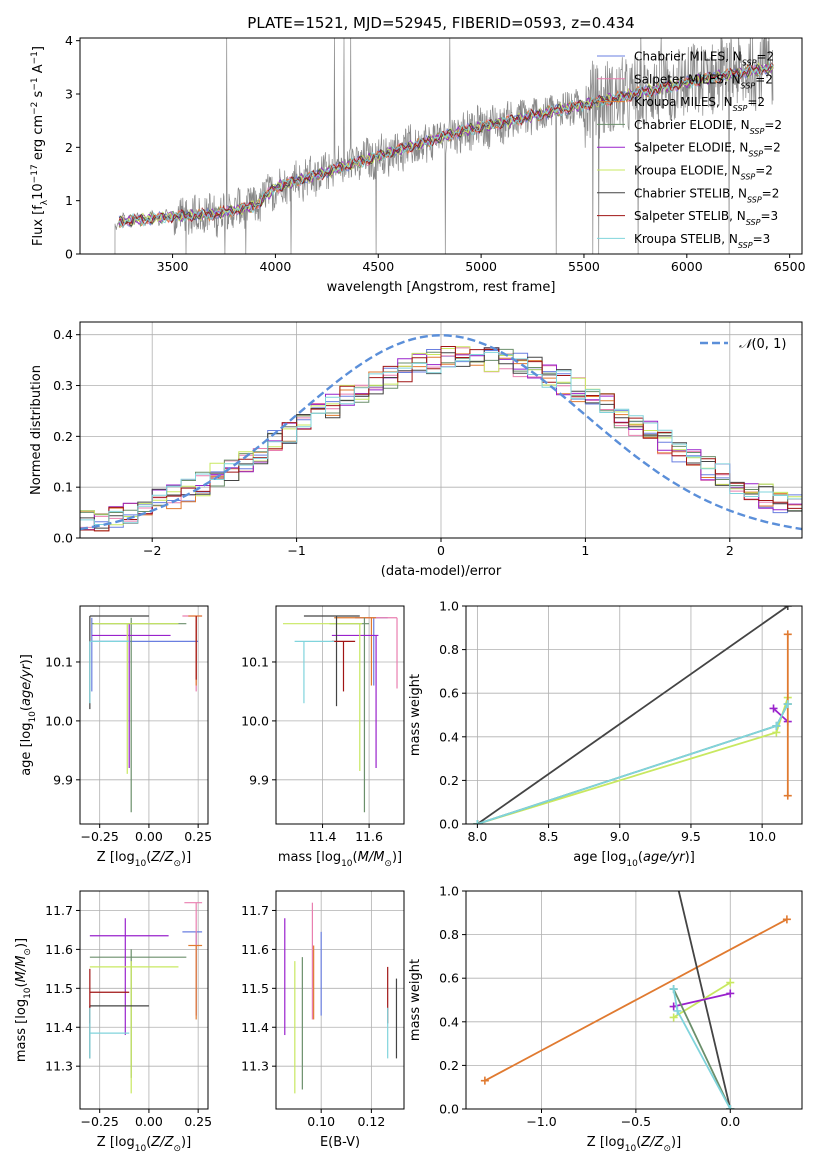  What do you see at coordinates (549, 836) in the screenshot?
I see `x-tick-label: 8.5` at bounding box center [549, 836].